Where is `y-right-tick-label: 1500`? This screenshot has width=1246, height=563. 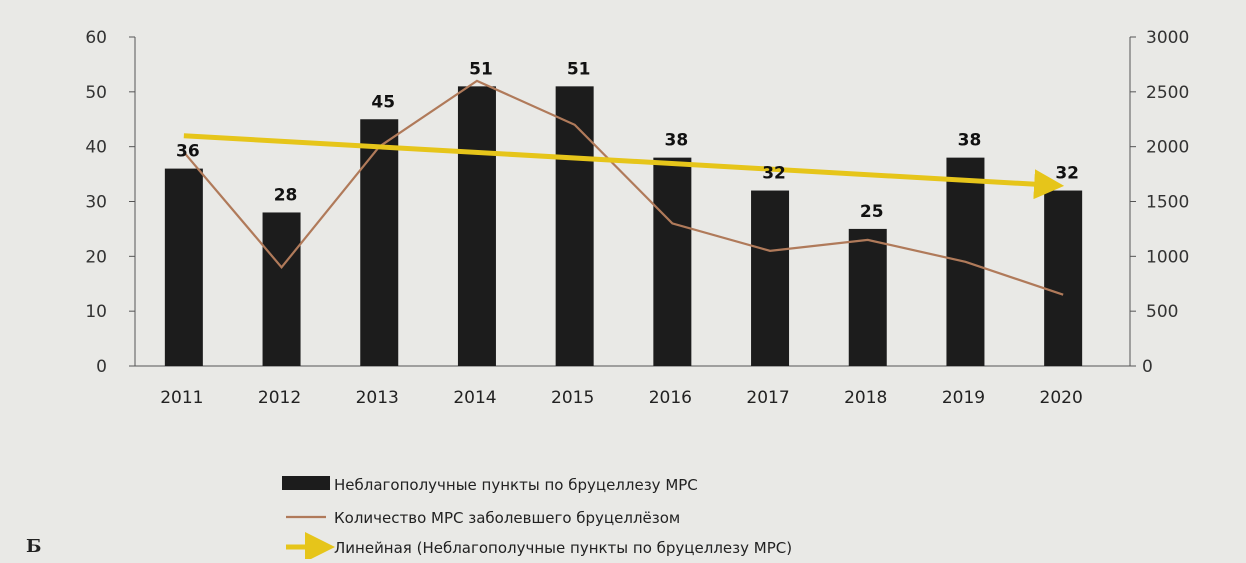
y-right-tick-label: 1500 is located at coordinates (1167, 203).